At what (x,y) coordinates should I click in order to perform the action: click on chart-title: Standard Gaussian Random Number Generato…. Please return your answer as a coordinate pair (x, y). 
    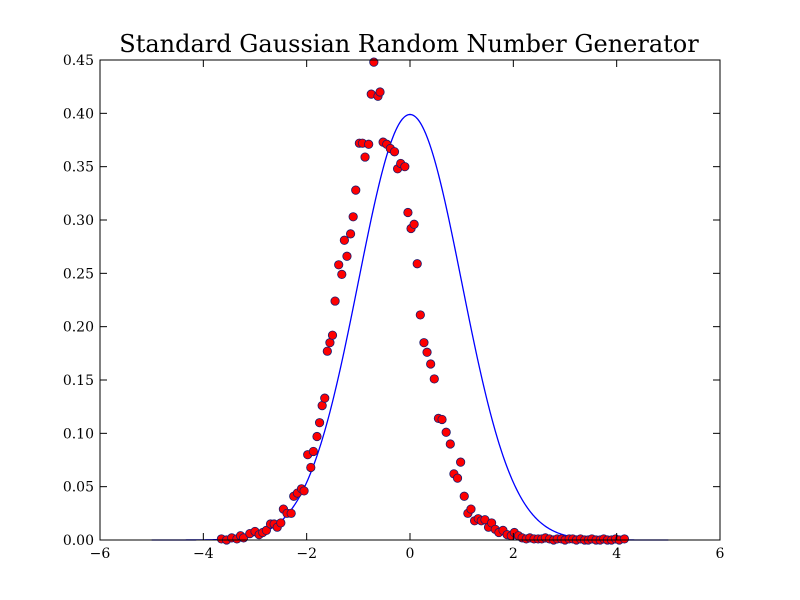
    Looking at the image, I should click on (409, 44).